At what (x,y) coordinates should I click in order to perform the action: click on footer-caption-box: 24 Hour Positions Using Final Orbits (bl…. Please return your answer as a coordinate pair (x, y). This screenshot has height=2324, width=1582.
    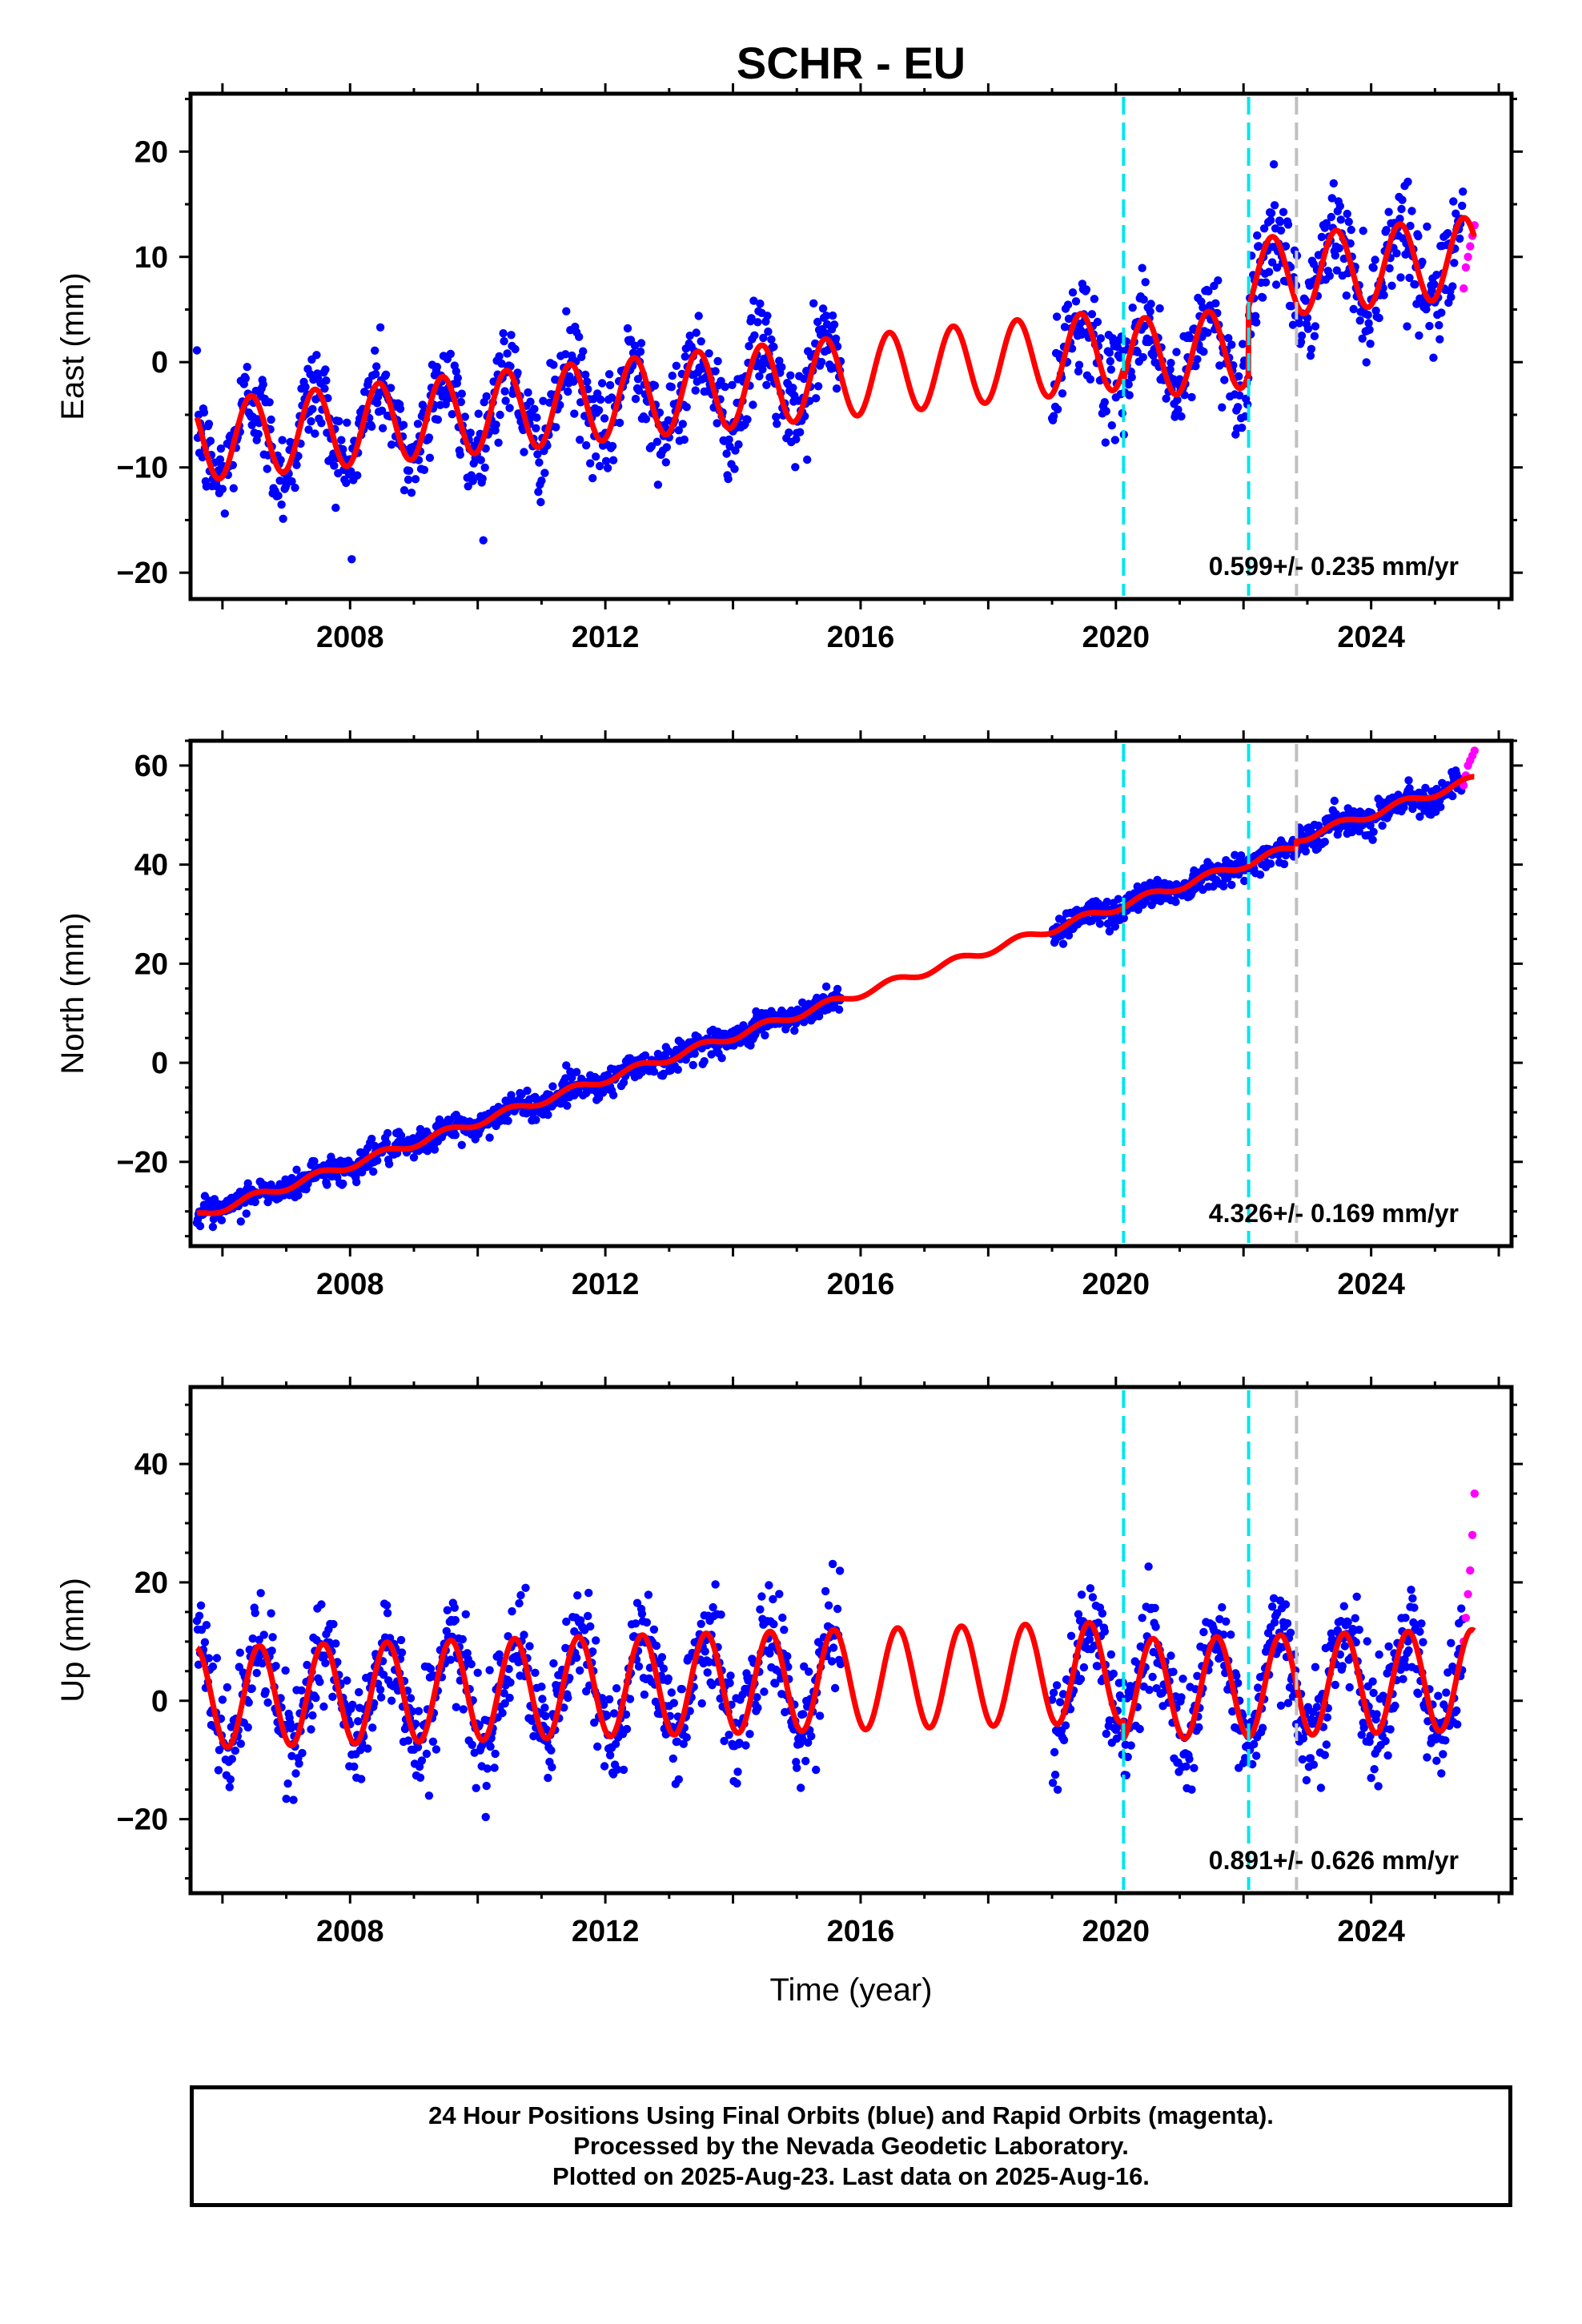
    Looking at the image, I should click on (851, 2146).